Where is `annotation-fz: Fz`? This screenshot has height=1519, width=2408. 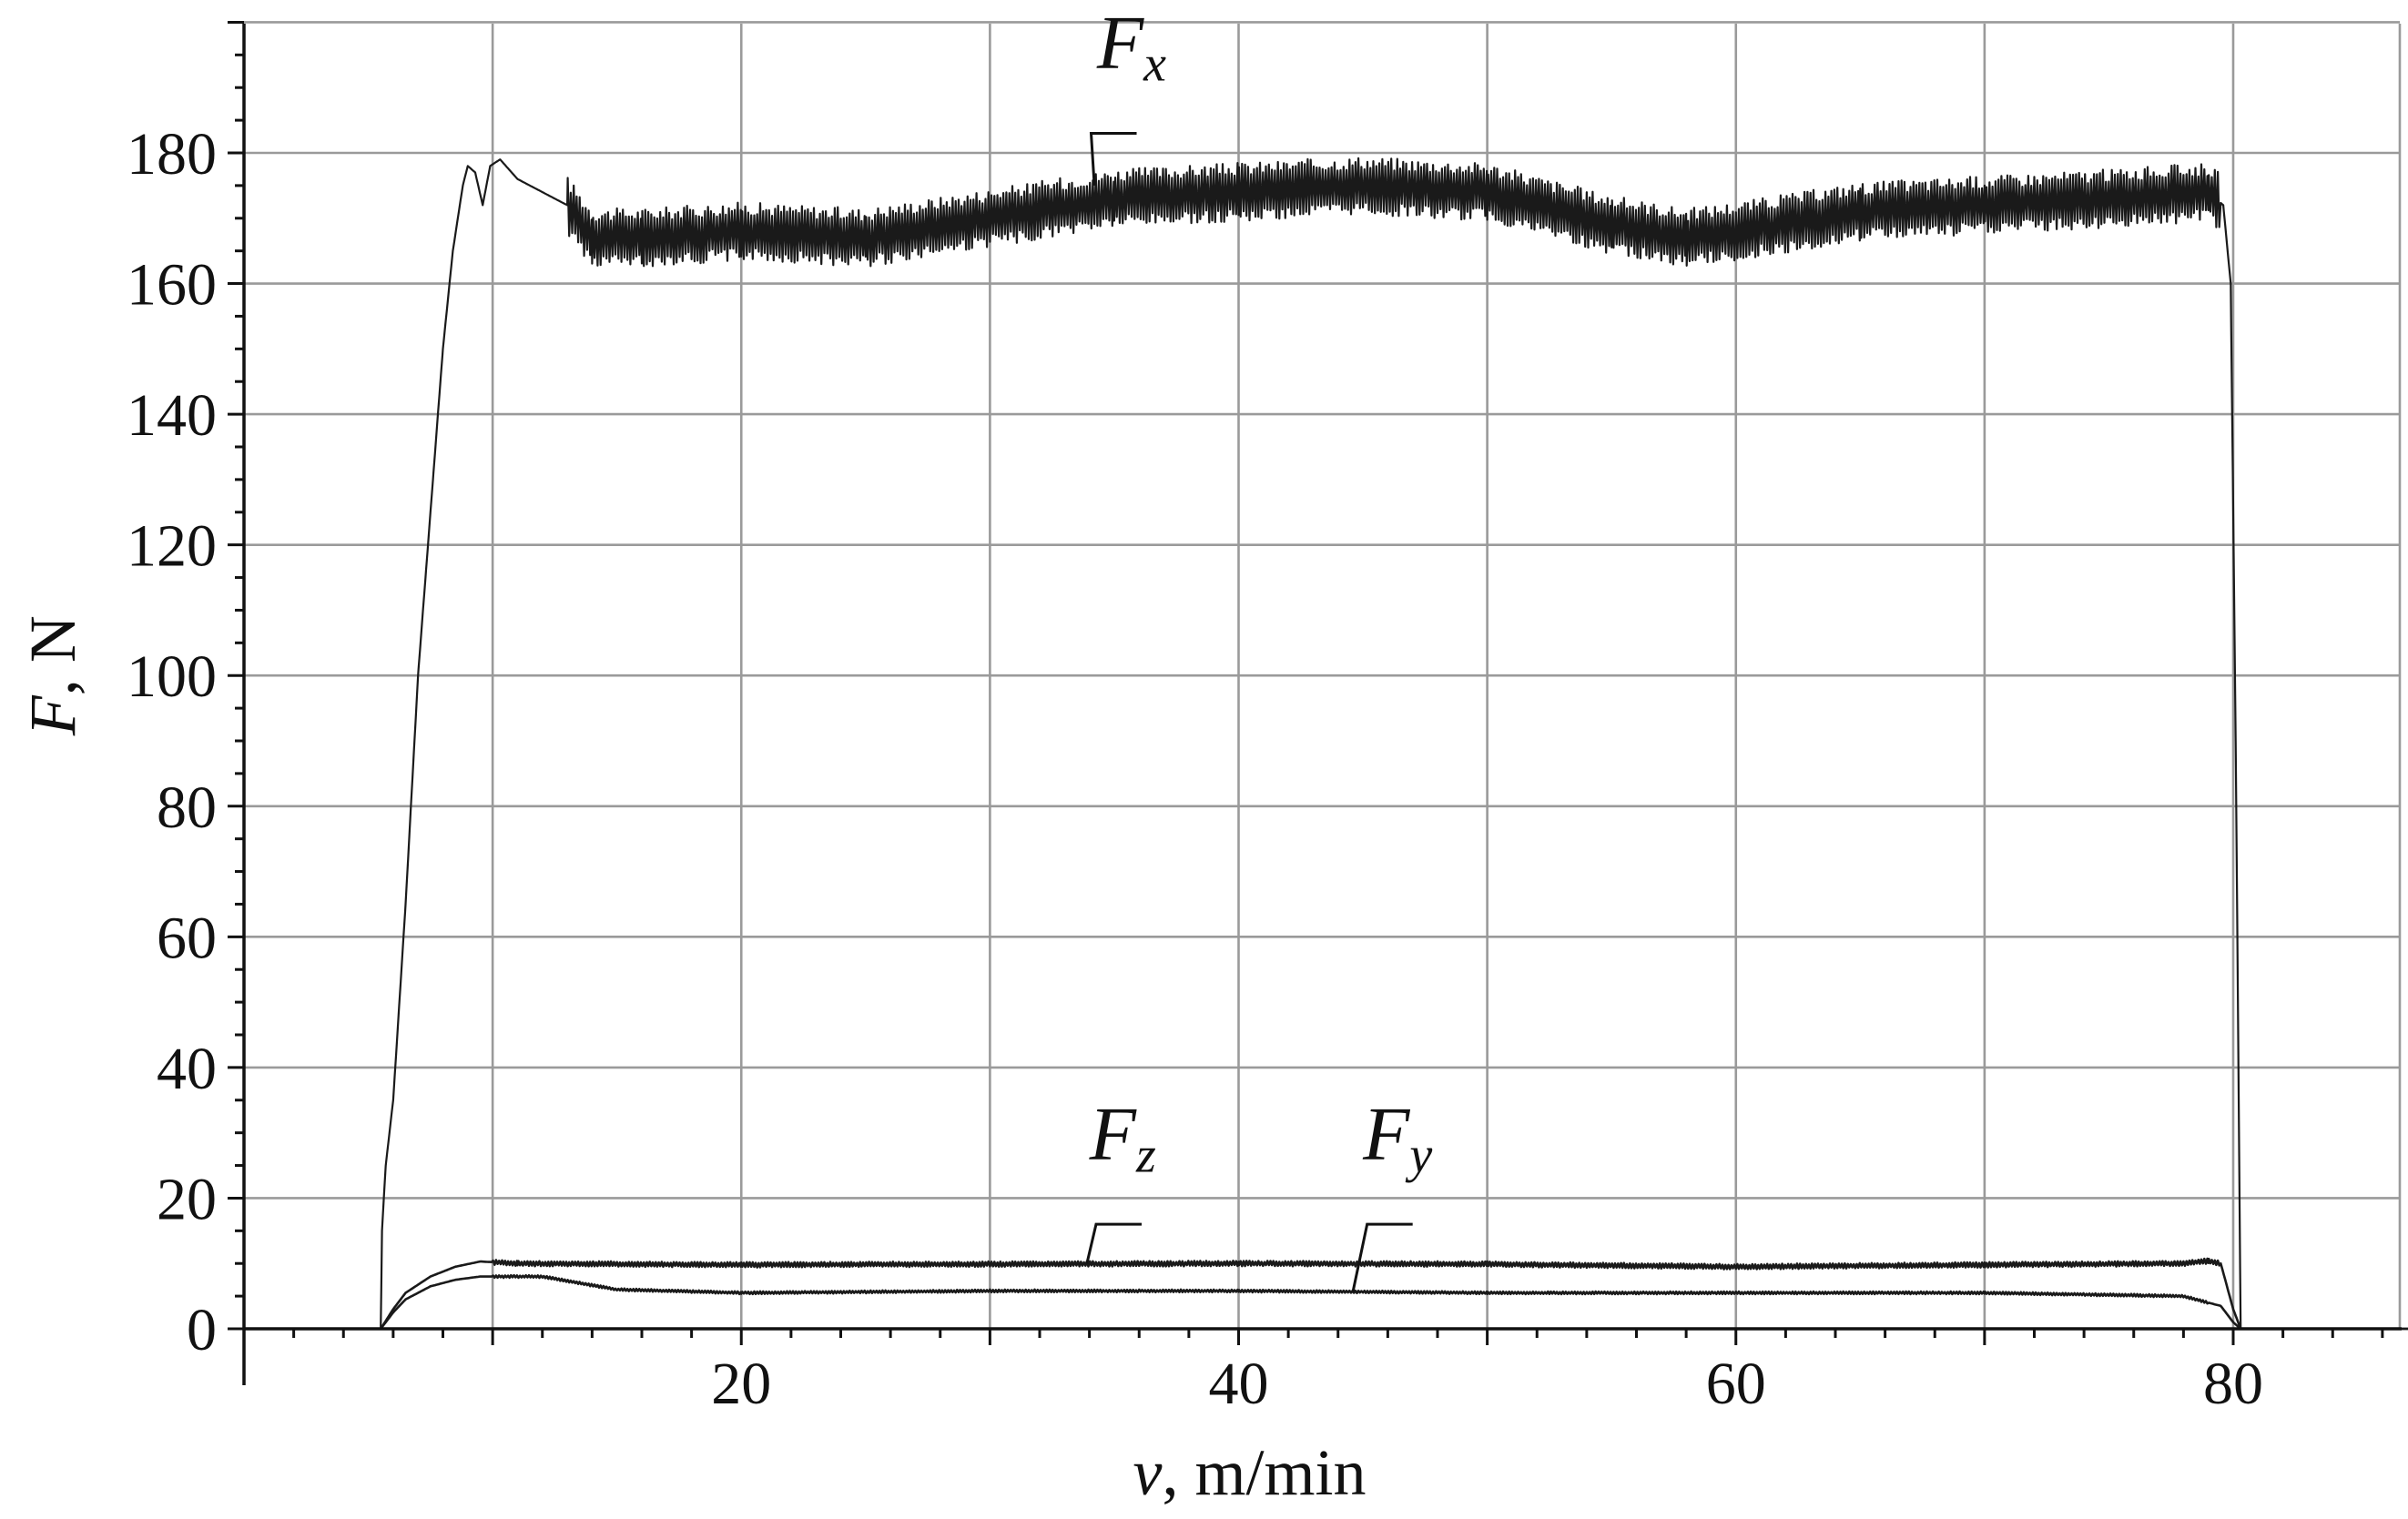 annotation-fz: Fz is located at coordinates (1120, 1177).